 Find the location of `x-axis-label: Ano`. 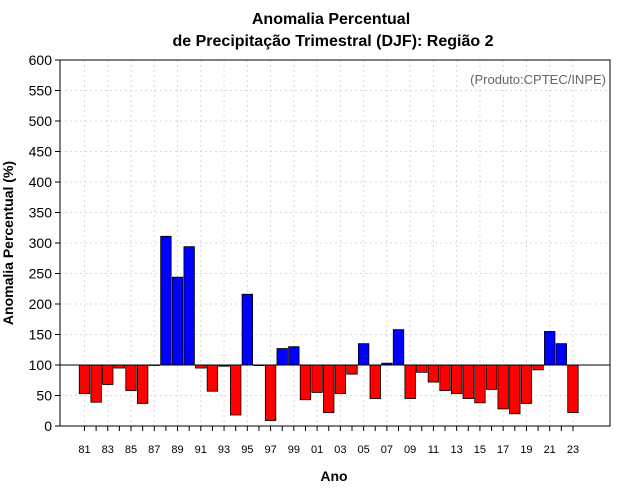

x-axis-label: Ano is located at coordinates (333, 476).